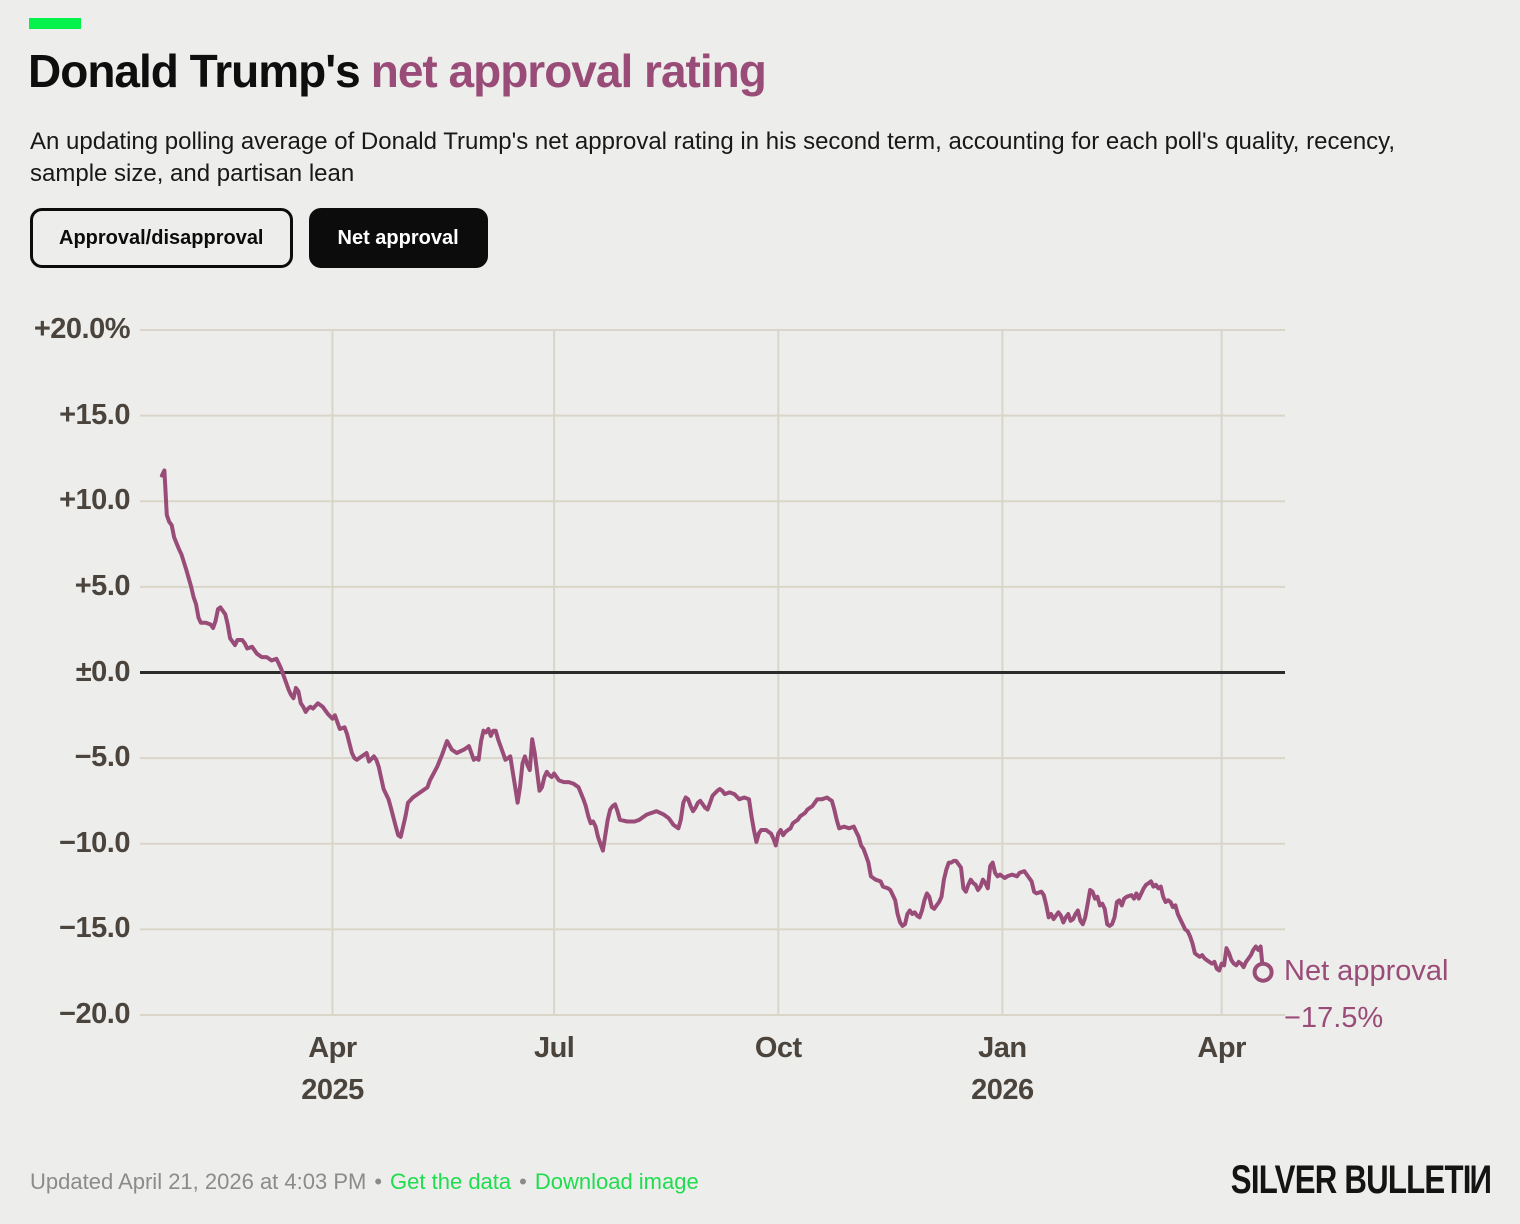 The width and height of the screenshot is (1520, 1224). What do you see at coordinates (778, 1048) in the screenshot?
I see `x-tick-label: Oct` at bounding box center [778, 1048].